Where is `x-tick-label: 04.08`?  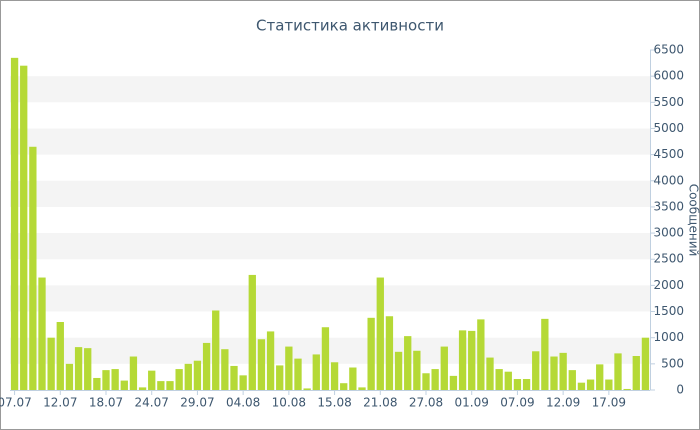
x-tick-label: 04.08 is located at coordinates (243, 403).